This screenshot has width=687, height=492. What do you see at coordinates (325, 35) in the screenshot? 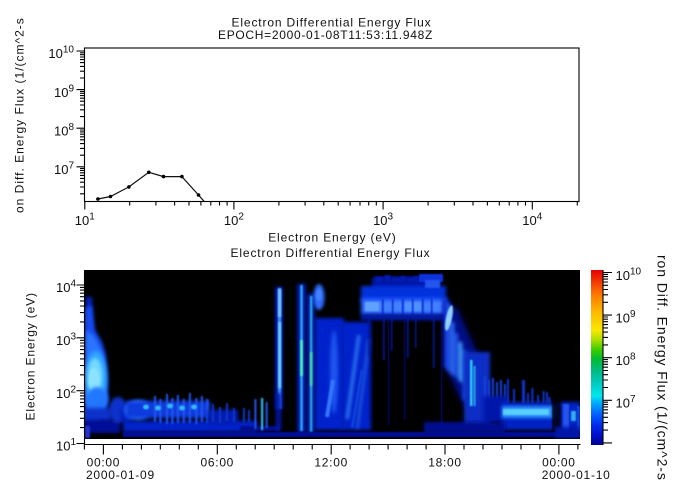
I see `svg-text: EPOCH=2000-01-08T11:53:11.948Z` at bounding box center [325, 35].